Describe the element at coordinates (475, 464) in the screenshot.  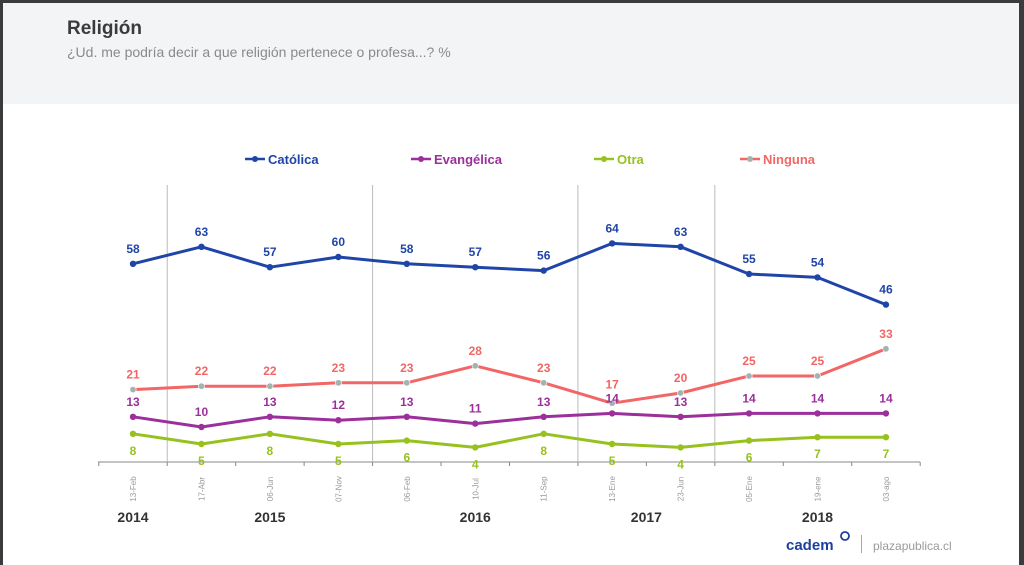
I see `data-label: 4` at that location.